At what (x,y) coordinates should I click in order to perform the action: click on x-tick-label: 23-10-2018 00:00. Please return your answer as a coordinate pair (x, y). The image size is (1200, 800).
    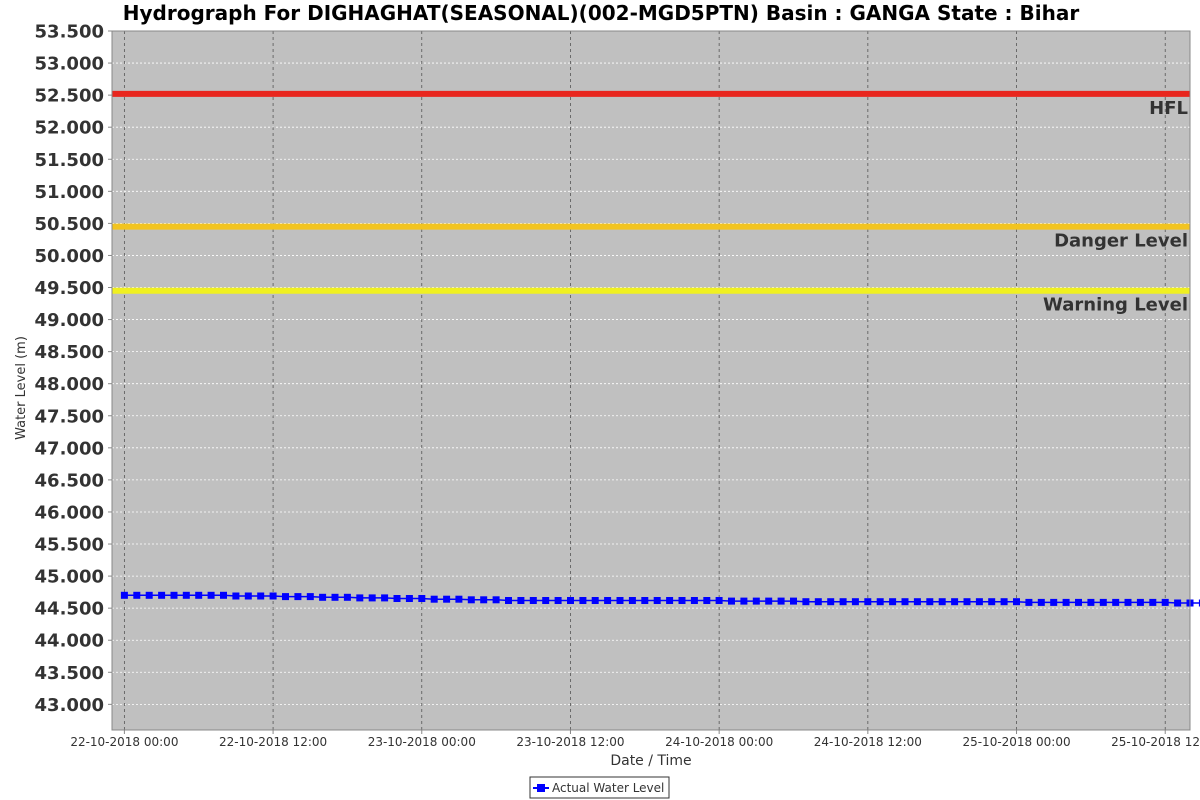
    Looking at the image, I should click on (422, 742).